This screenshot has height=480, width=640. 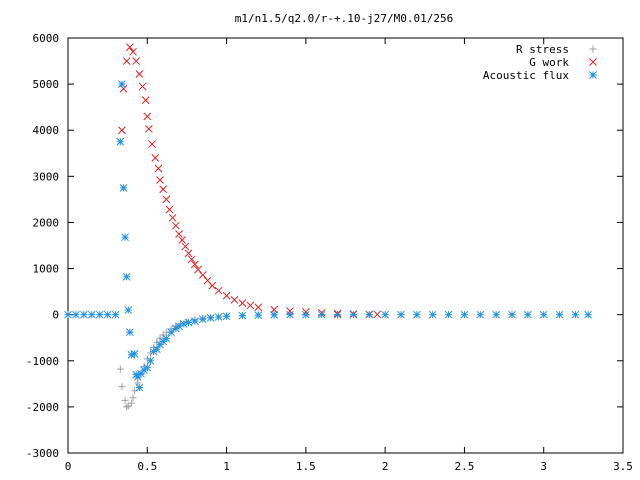 I want to click on legend-label: R stress, so click(x=542, y=49).